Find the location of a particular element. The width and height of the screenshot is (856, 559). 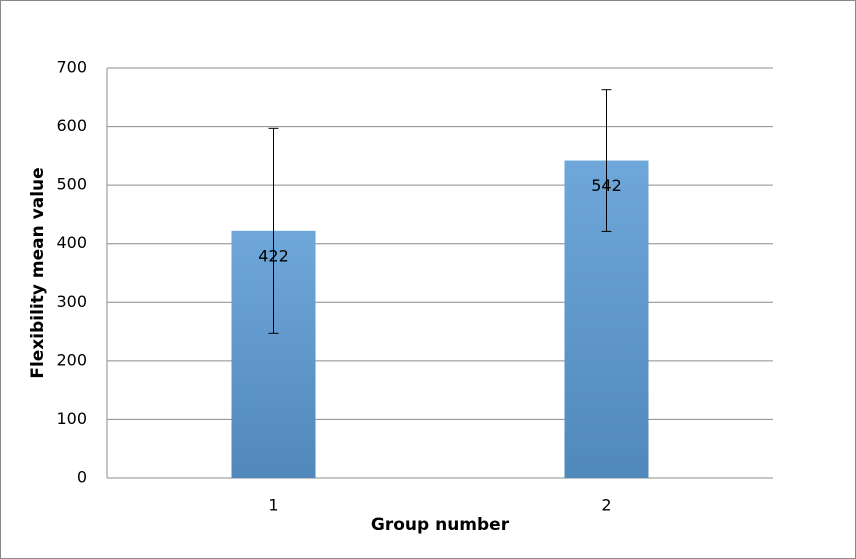

y-tick-label: 100 is located at coordinates (71, 418).